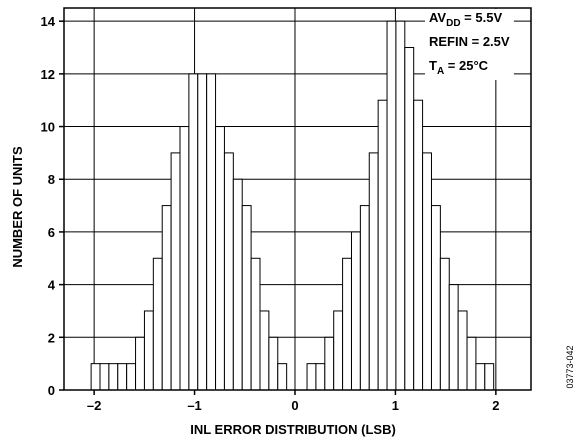  I want to click on legend-background, so click(469, 44).